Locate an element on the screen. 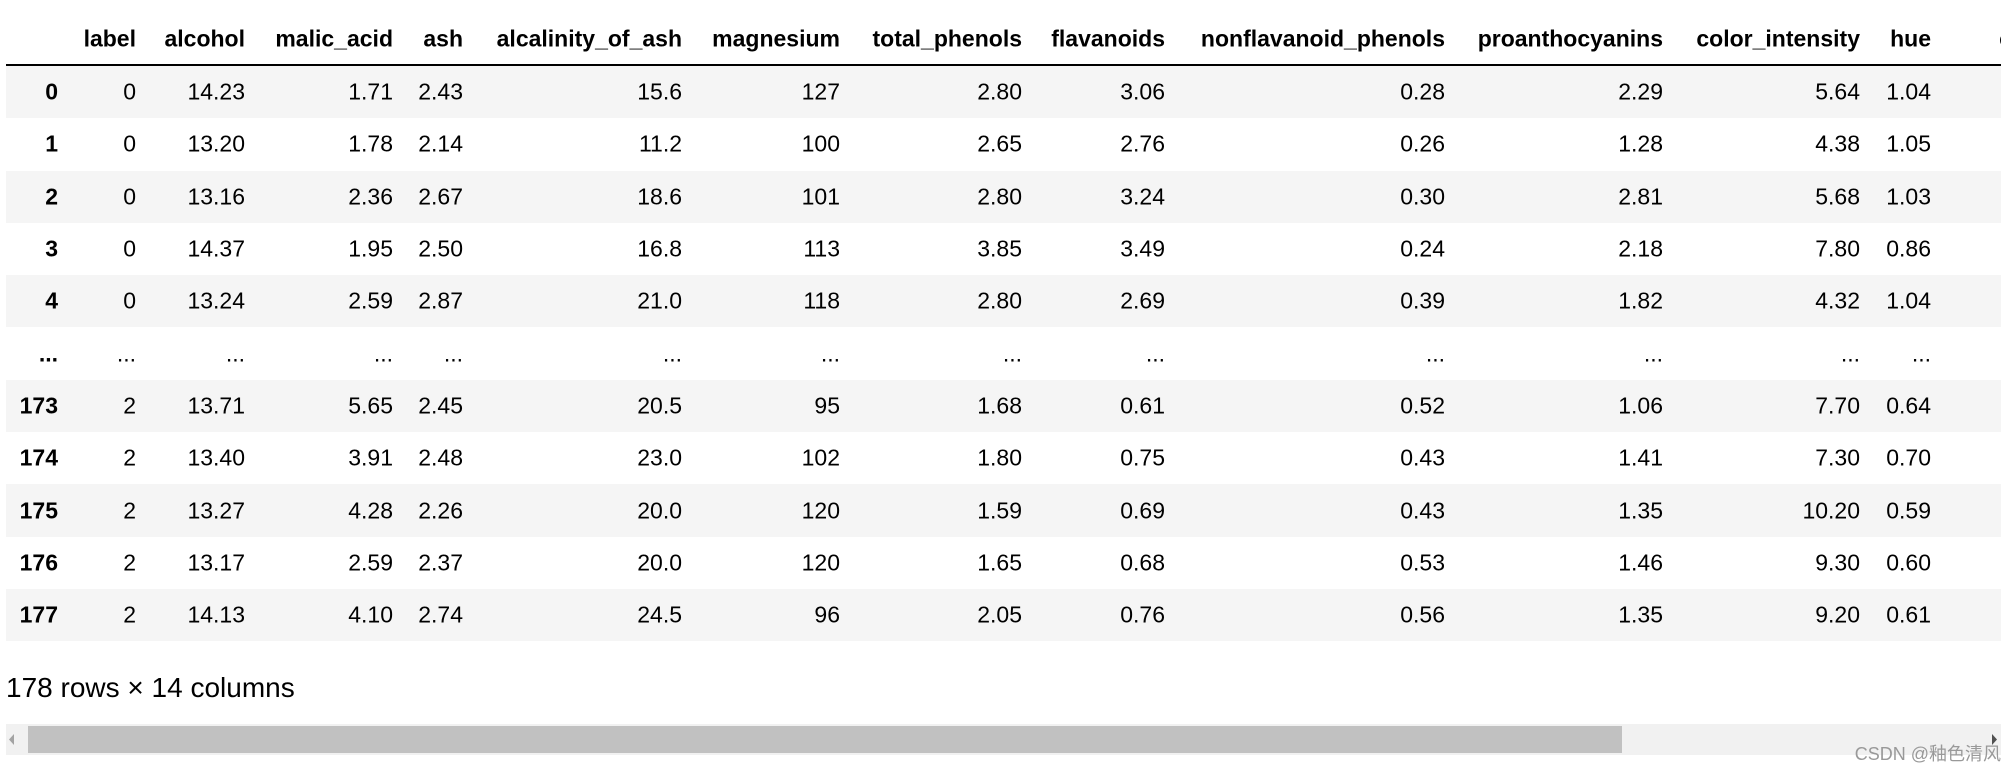  table-cell: 2.45 is located at coordinates (440, 405).